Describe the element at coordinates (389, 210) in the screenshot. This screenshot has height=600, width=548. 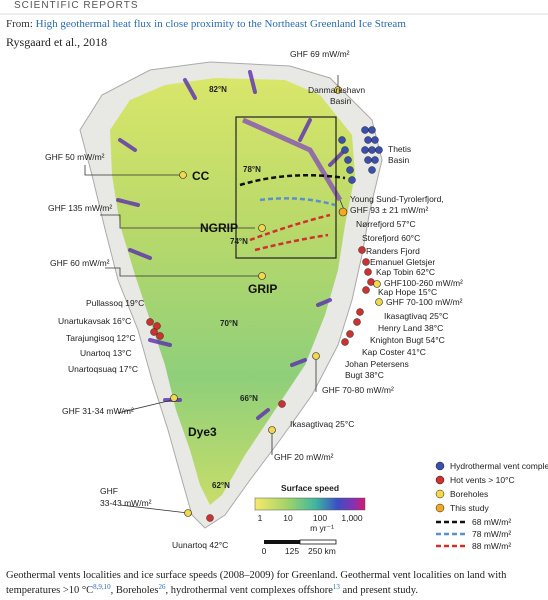
I see `map-label: GHF 93 ± 21 mW/m²` at that location.